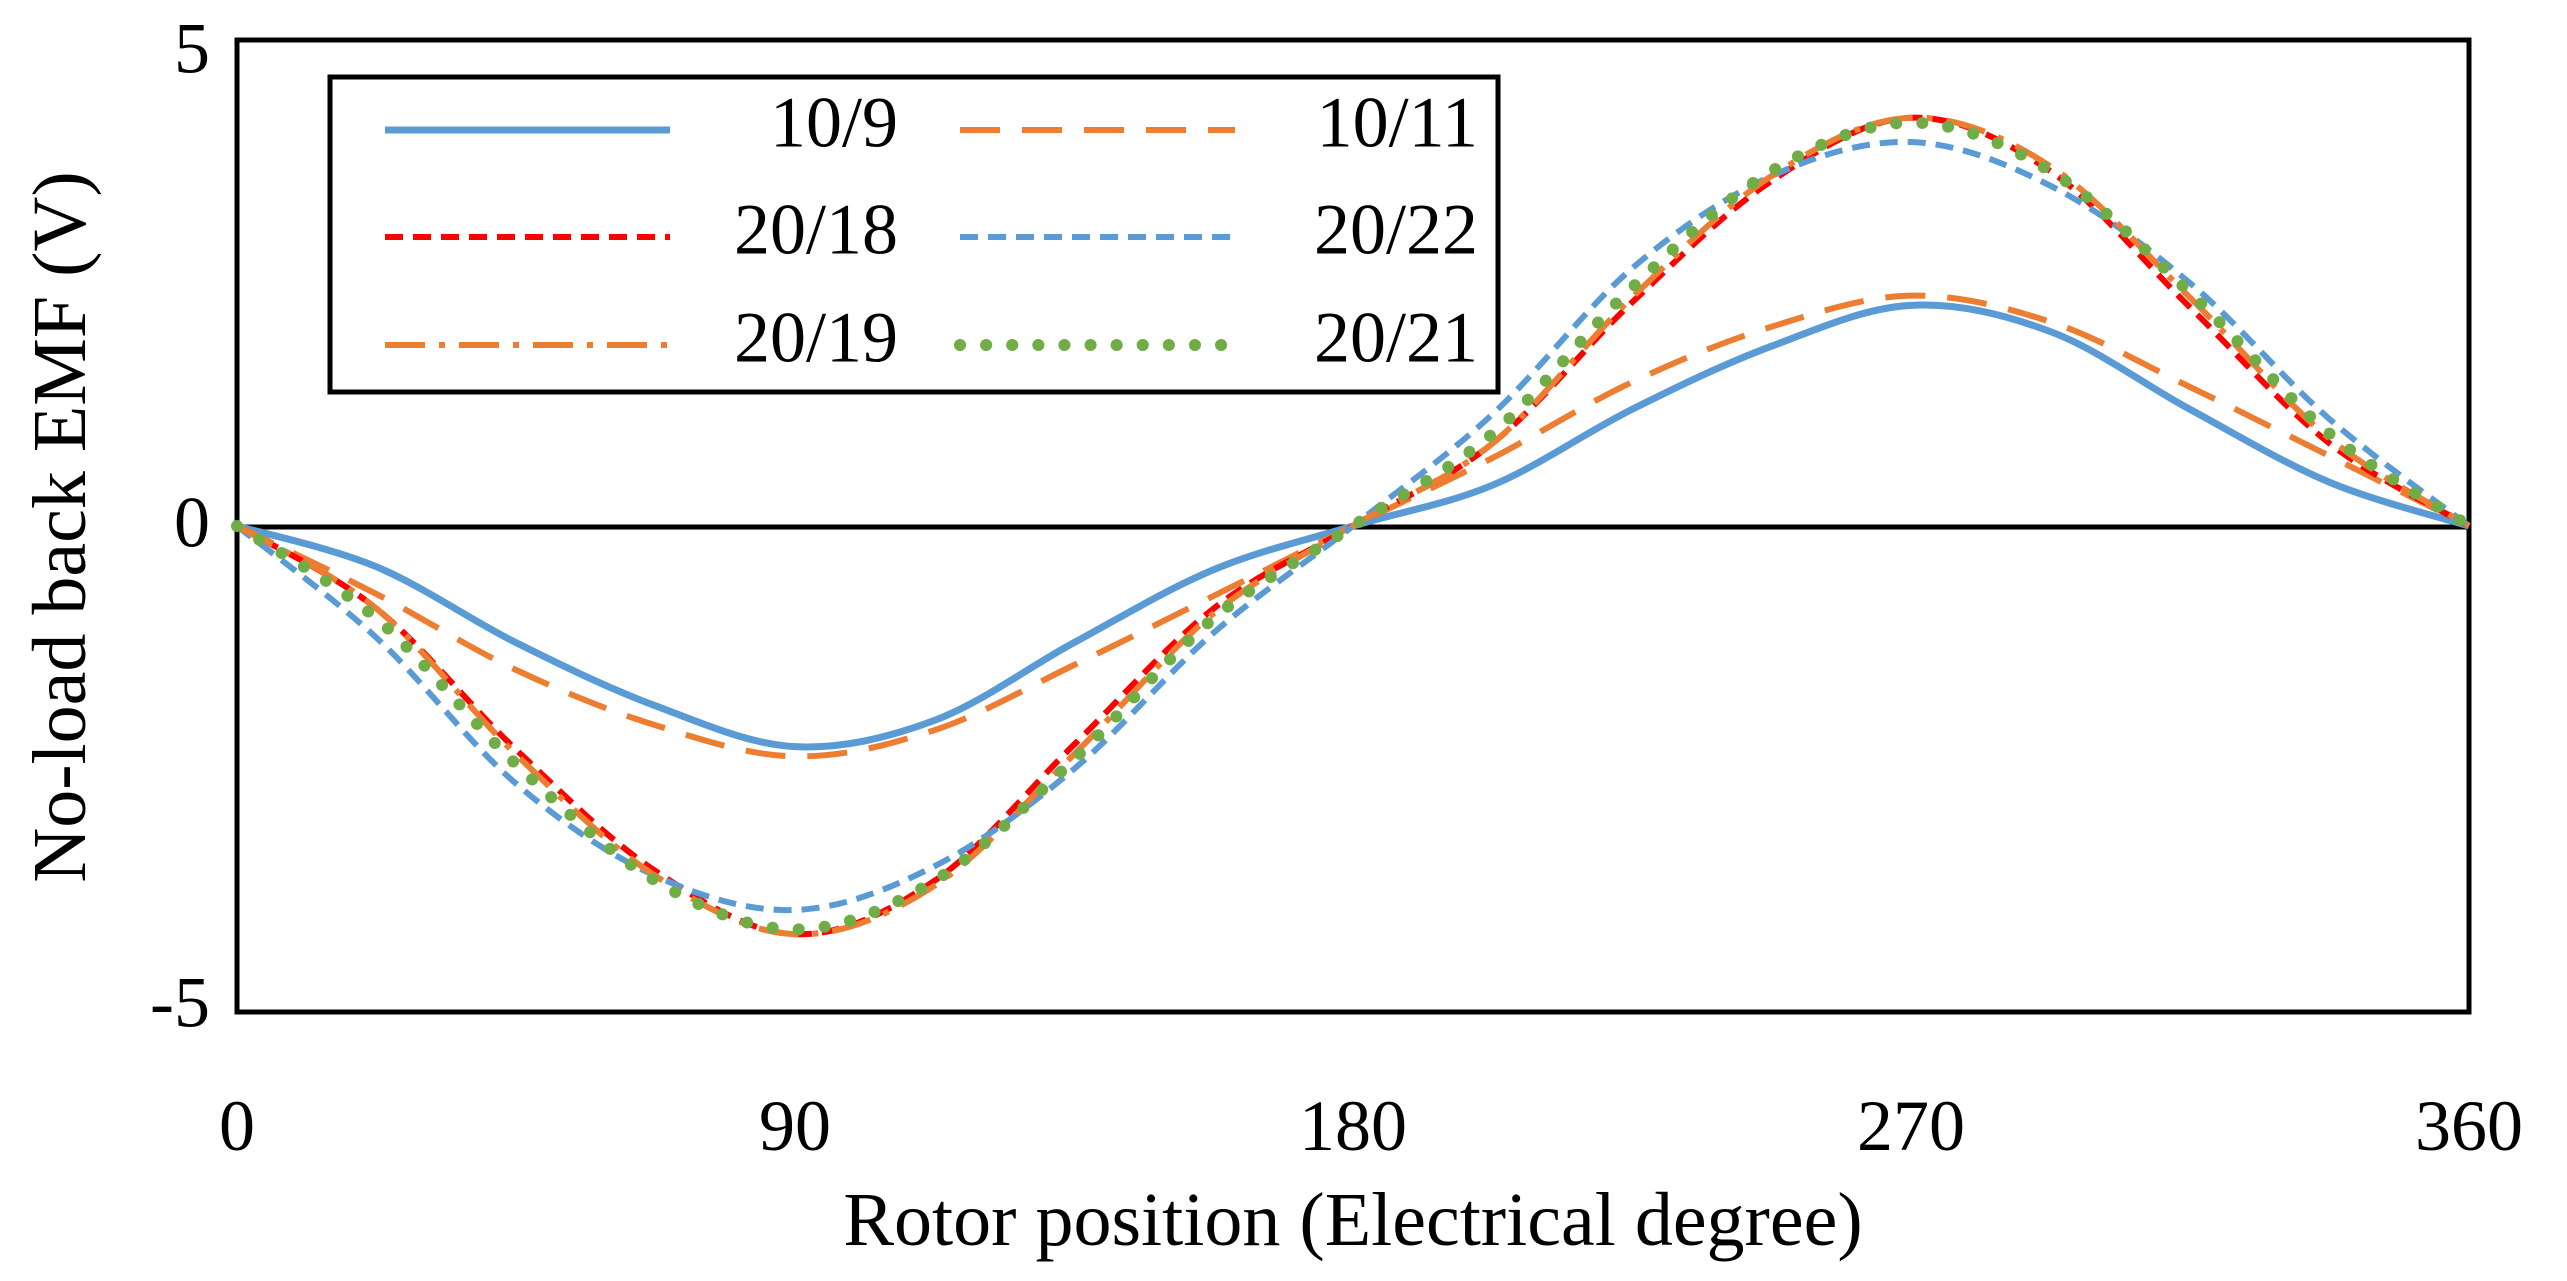 Image resolution: width=2567 pixels, height=1281 pixels. I want to click on x-tick-label: 360, so click(2469, 1126).